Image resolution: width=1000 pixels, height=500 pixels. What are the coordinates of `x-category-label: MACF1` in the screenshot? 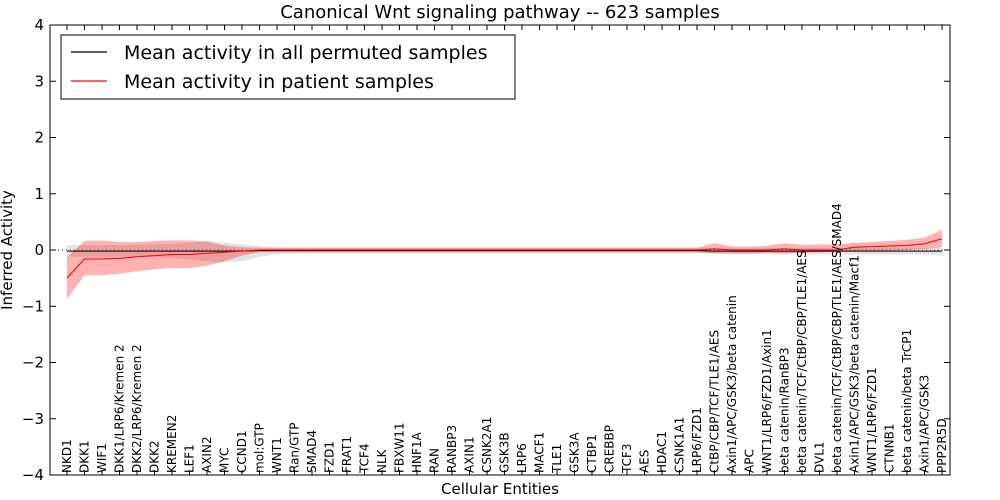 It's located at (540, 452).